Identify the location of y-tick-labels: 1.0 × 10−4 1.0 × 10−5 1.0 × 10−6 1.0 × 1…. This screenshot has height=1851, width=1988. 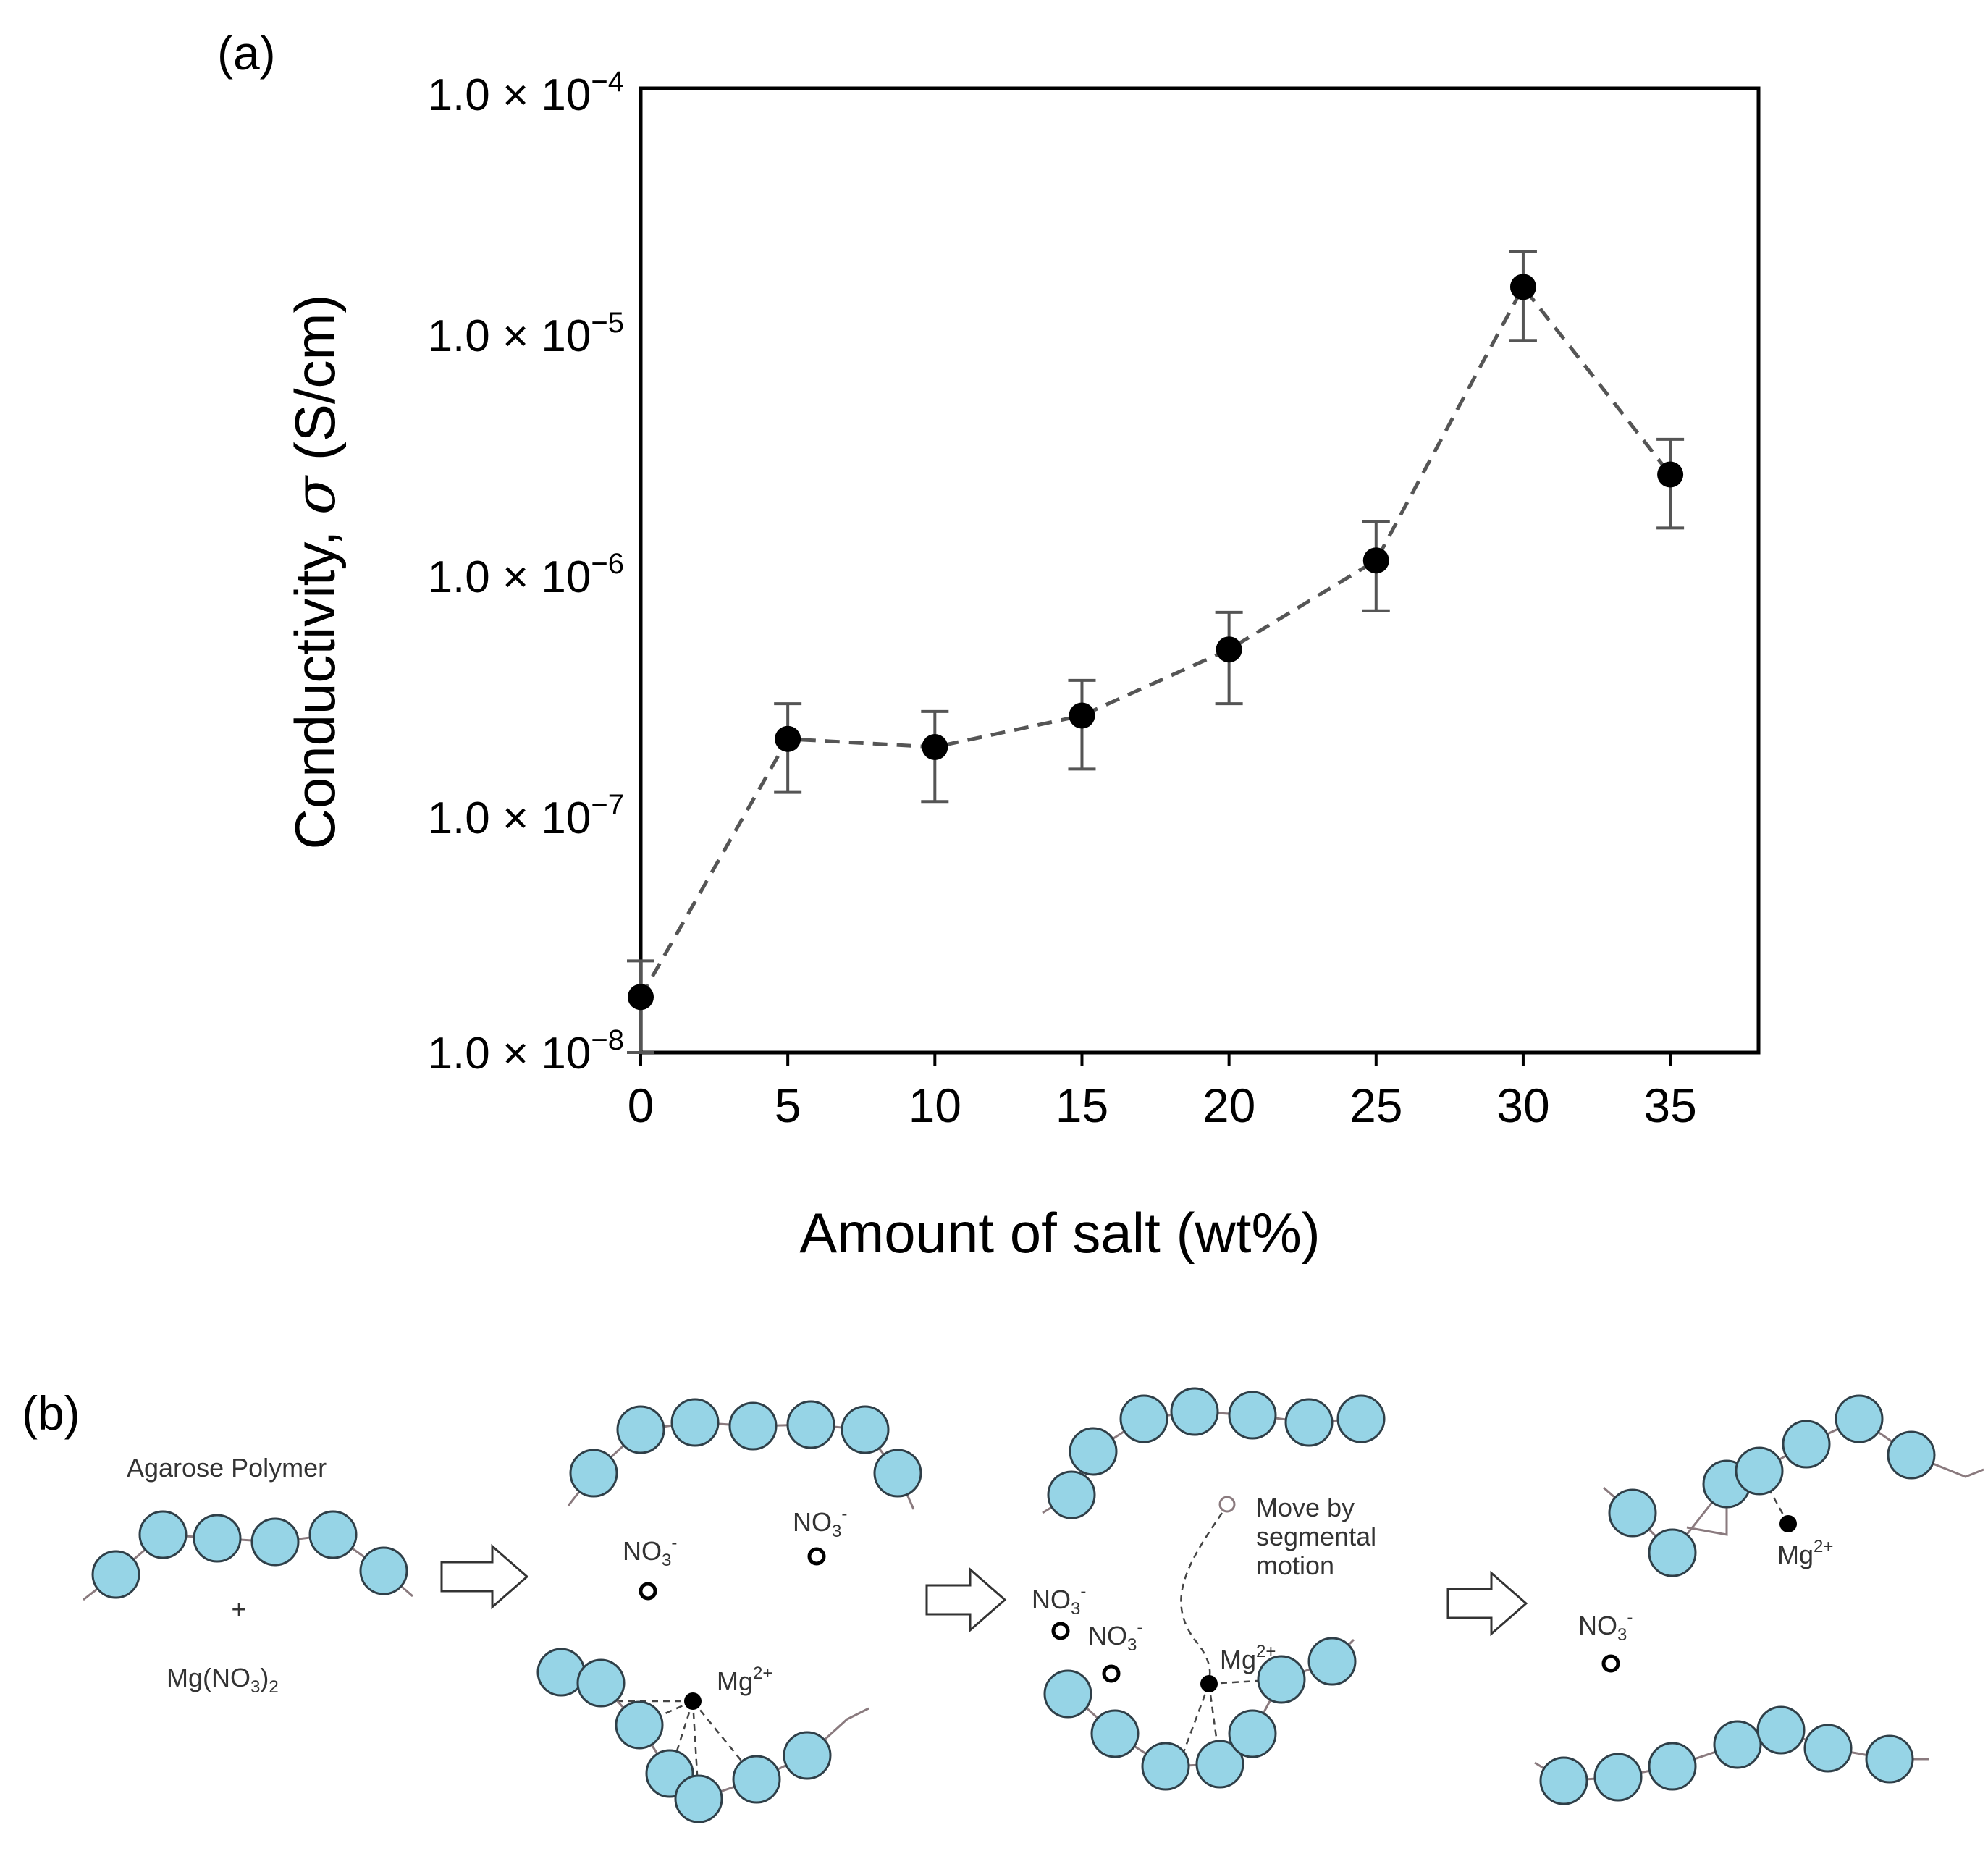
(526, 572).